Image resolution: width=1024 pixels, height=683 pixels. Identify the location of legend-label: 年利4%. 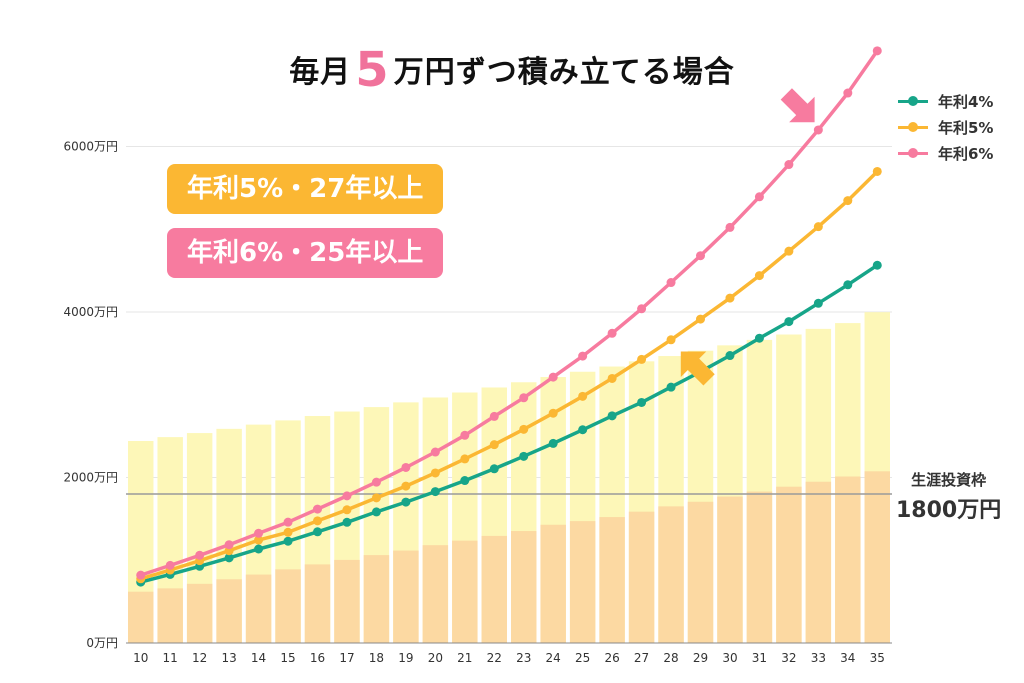
(966, 101).